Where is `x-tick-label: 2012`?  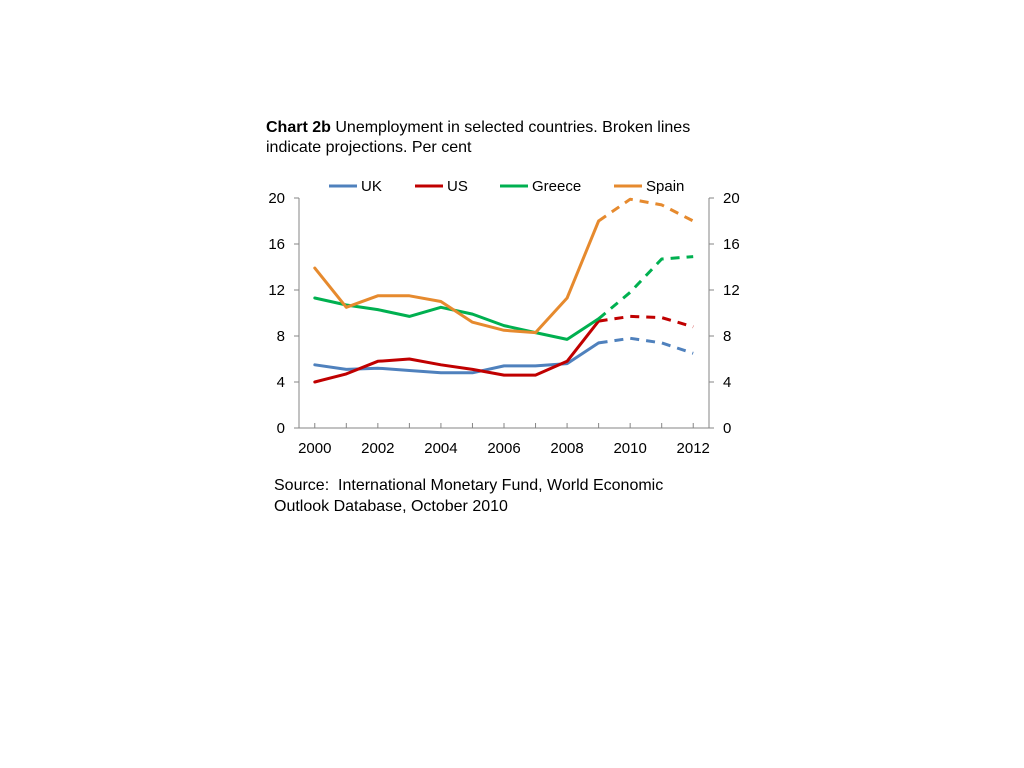 x-tick-label: 2012 is located at coordinates (693, 448).